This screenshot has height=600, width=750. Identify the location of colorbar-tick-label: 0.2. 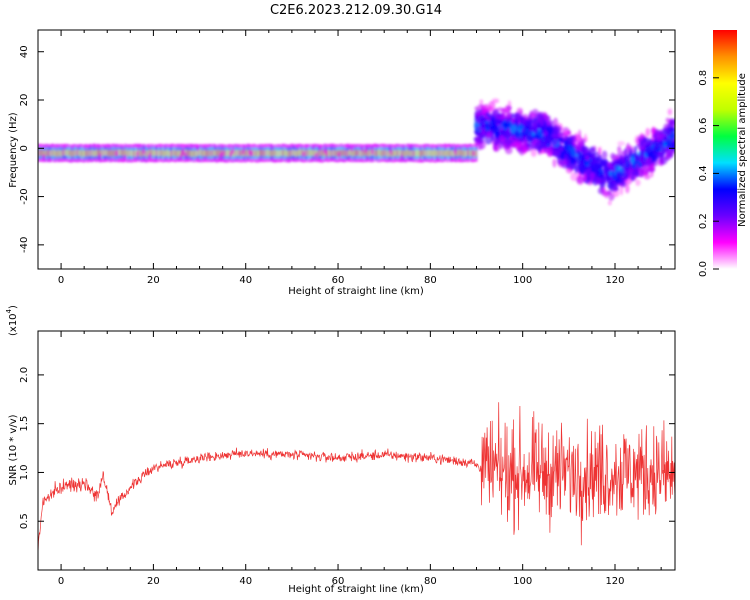
(703, 221).